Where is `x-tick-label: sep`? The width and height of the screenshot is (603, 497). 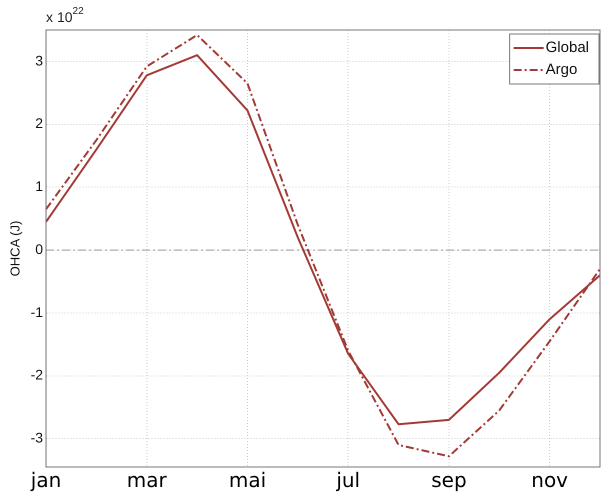
x-tick-label: sep is located at coordinates (449, 480).